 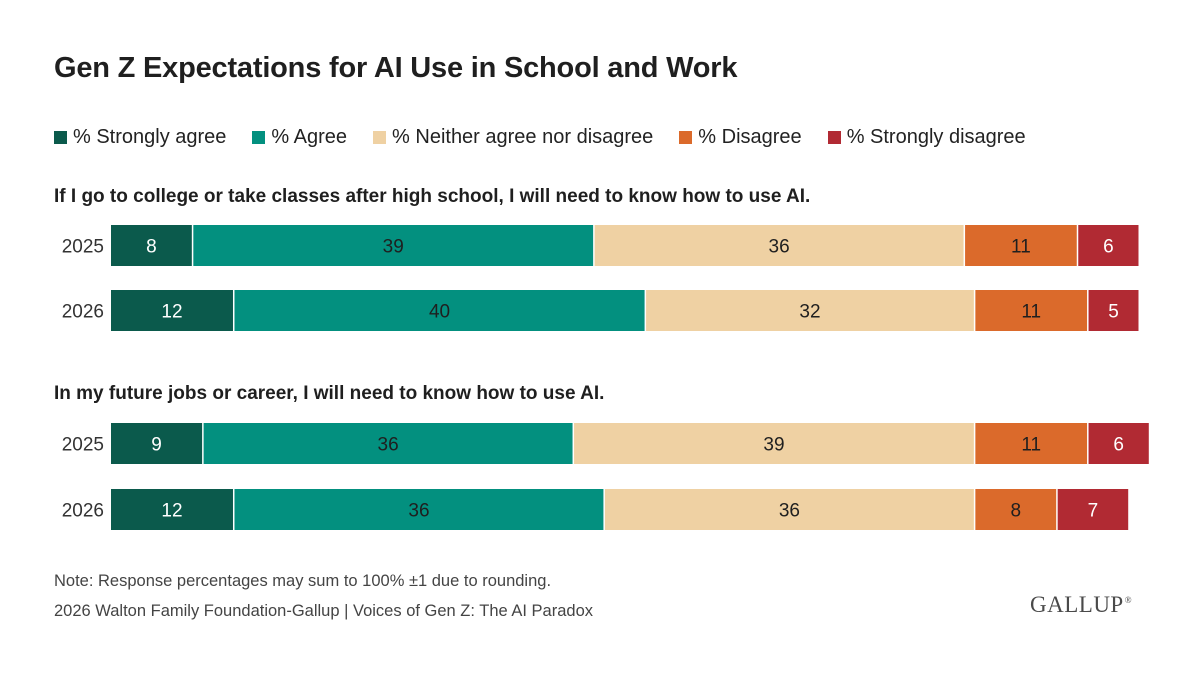 I want to click on legend-label-agree: % Agree, so click(x=309, y=136).